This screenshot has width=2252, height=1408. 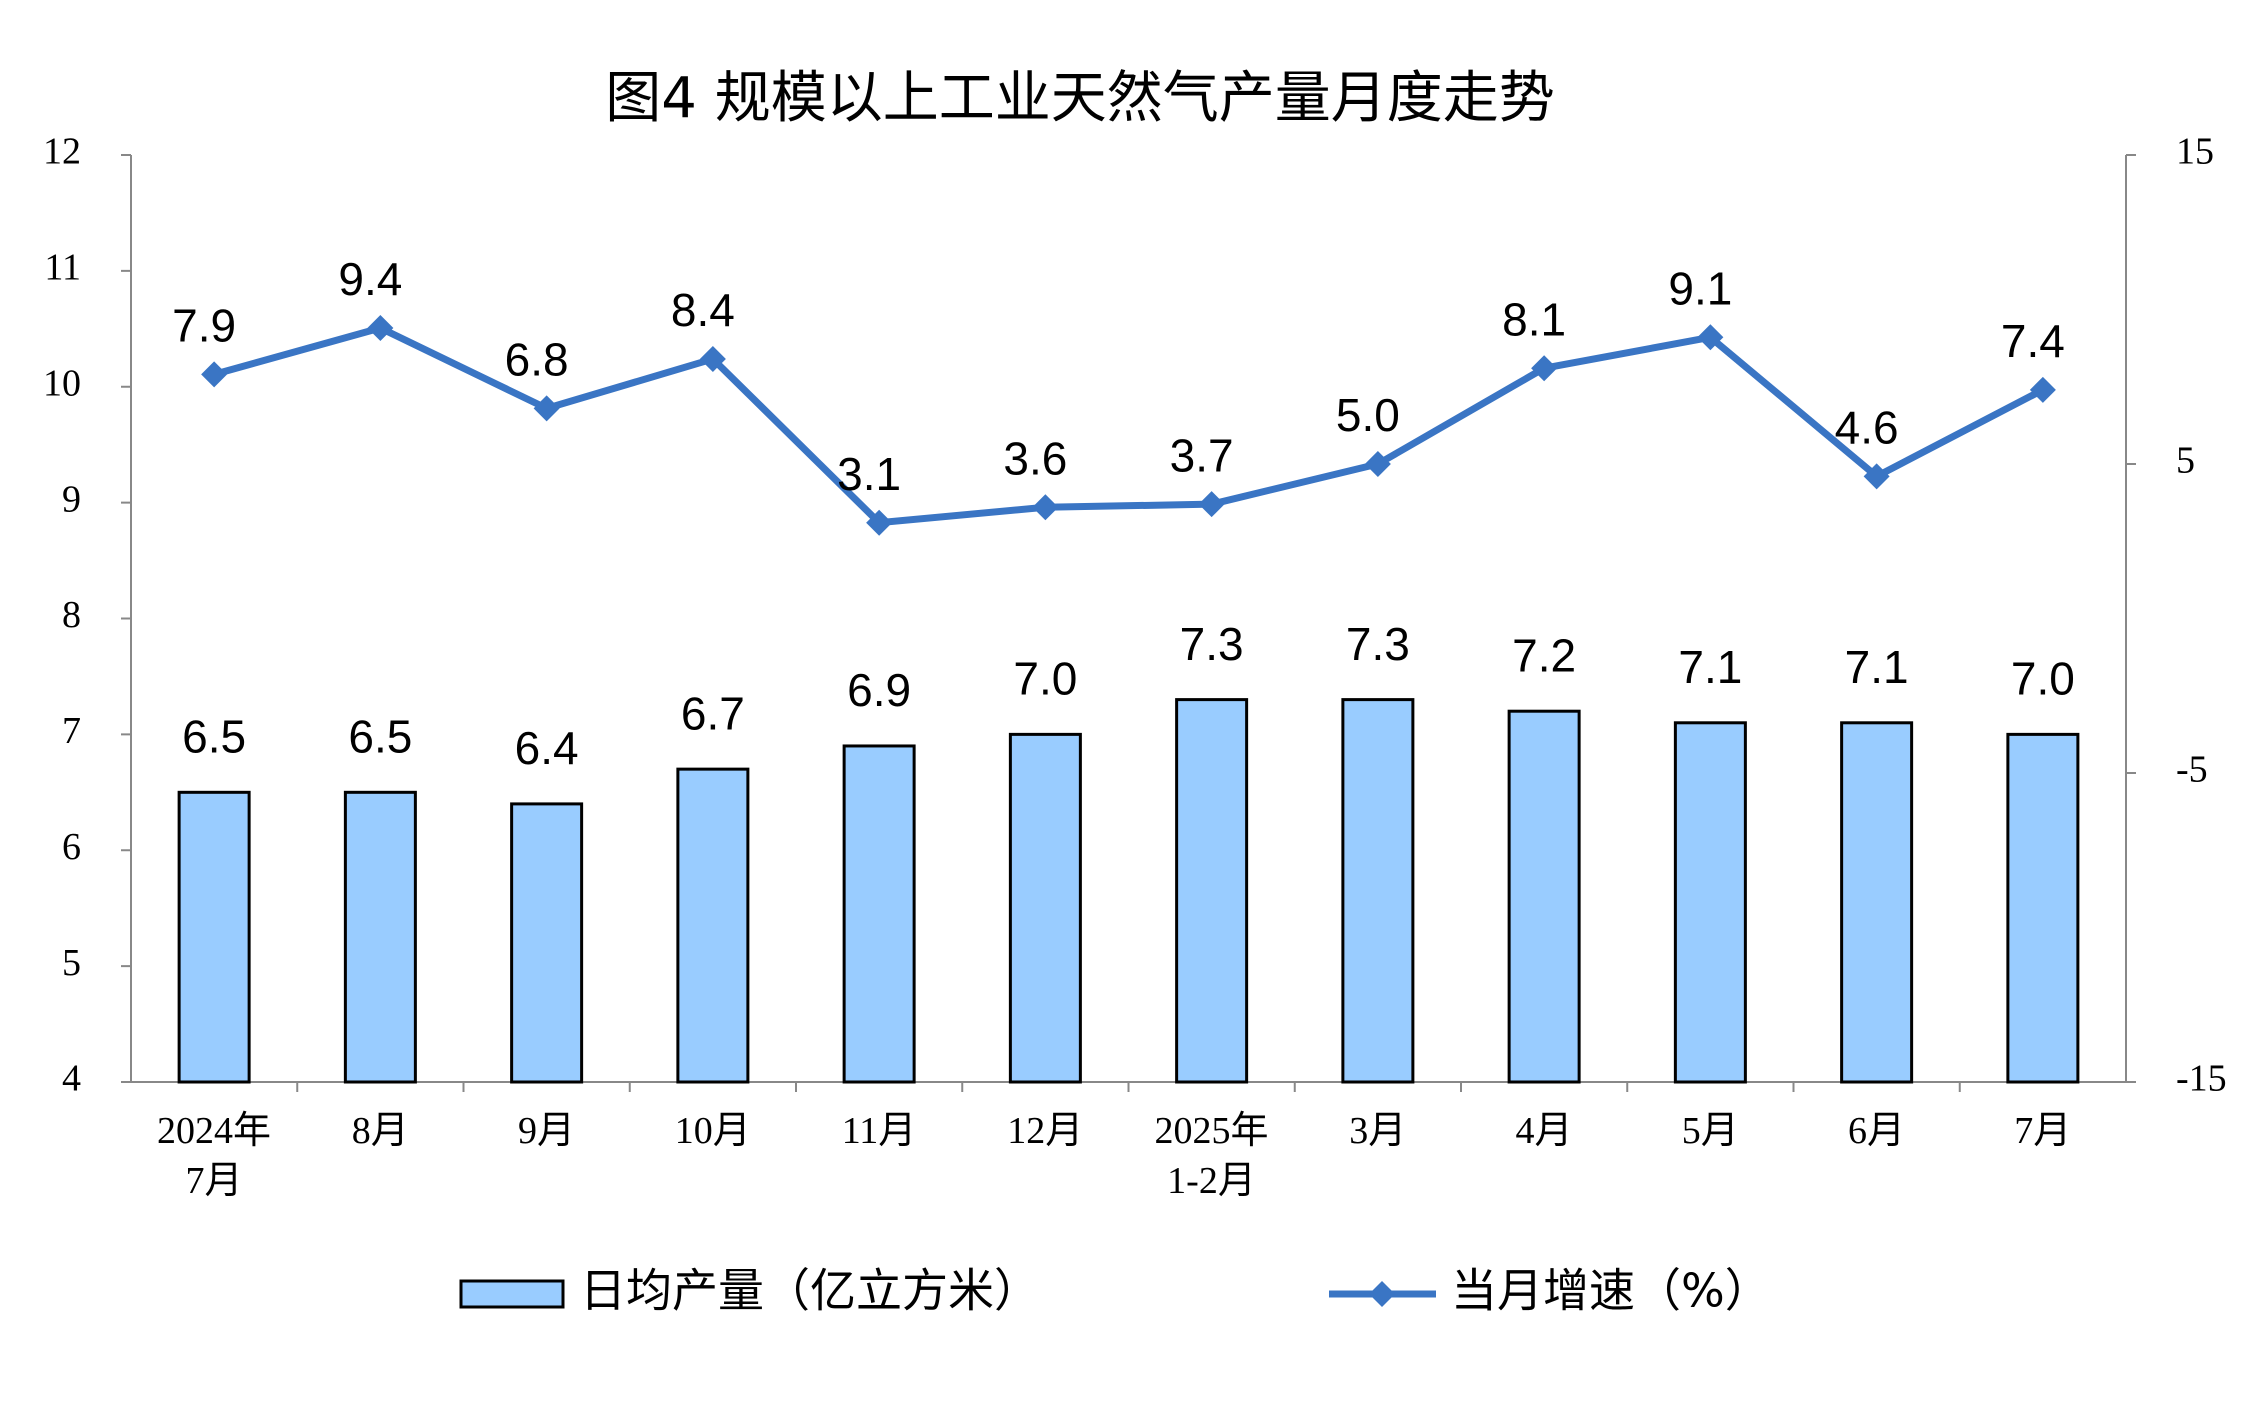 I want to click on line-value-label: 4.6, so click(x=1867, y=428).